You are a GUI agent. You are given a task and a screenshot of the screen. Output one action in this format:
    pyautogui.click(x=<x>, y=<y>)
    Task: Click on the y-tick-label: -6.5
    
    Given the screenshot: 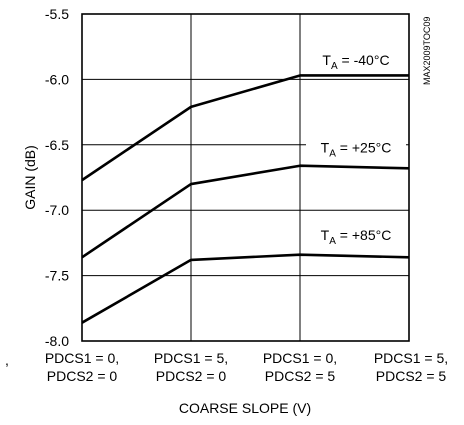 What is the action you would take?
    pyautogui.click(x=57, y=145)
    